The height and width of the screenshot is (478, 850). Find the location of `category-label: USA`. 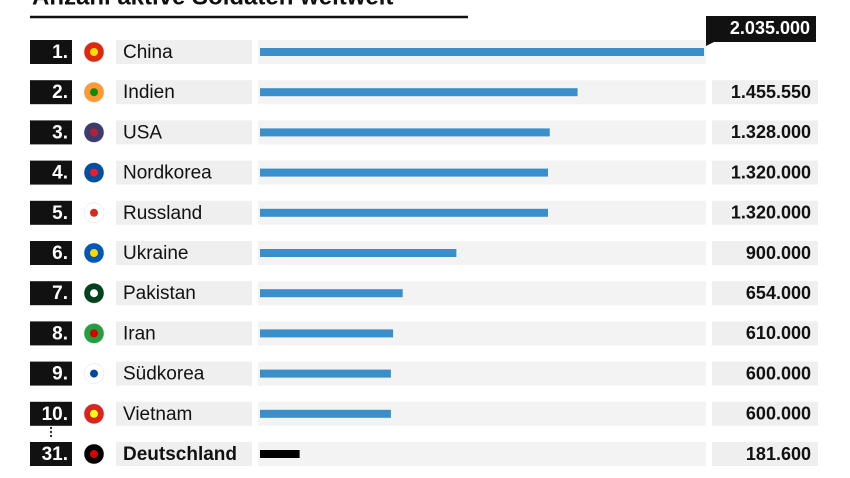

category-label: USA is located at coordinates (142, 132).